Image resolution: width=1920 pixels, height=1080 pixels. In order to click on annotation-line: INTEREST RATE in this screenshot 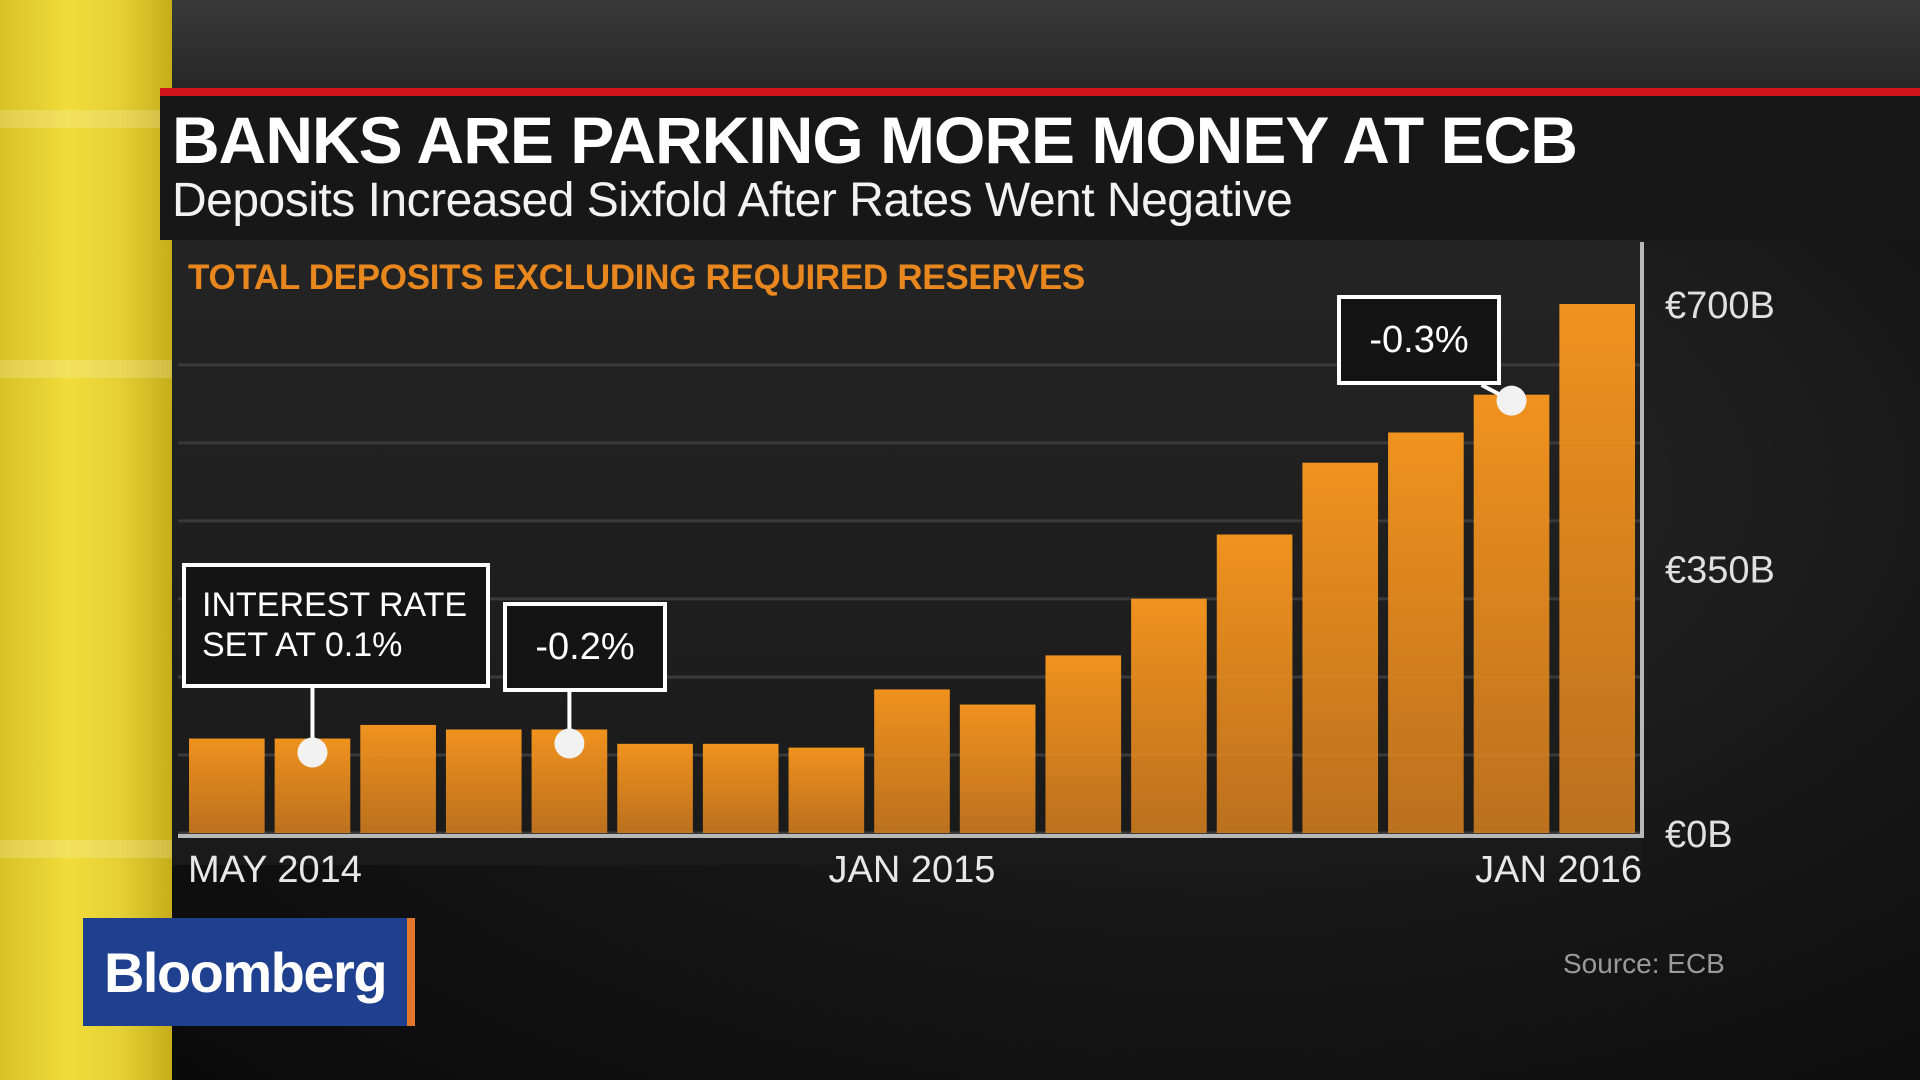, I will do `click(335, 605)`.